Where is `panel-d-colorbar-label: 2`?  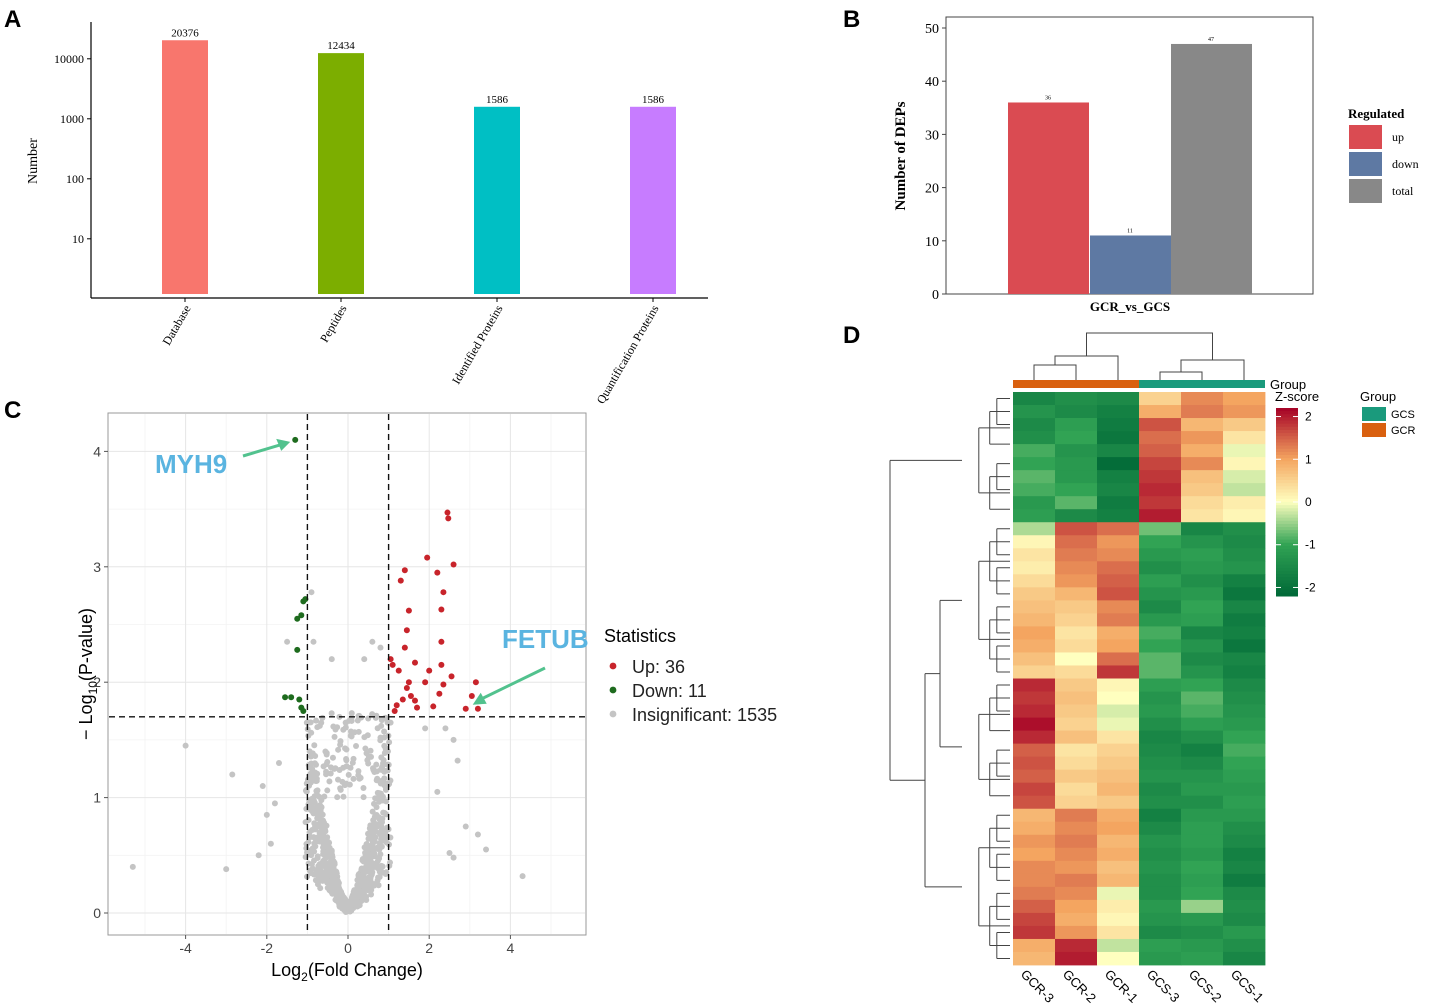
panel-d-colorbar-label: 2 is located at coordinates (1308, 417).